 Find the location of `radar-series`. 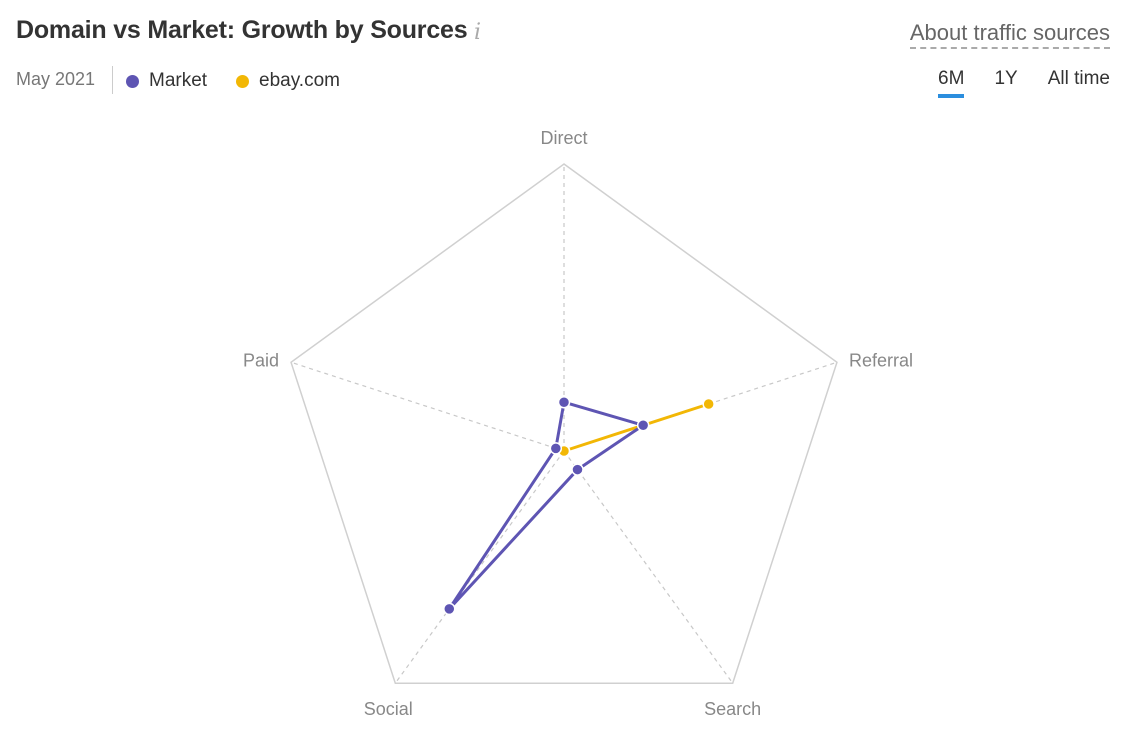

radar-series is located at coordinates (579, 505).